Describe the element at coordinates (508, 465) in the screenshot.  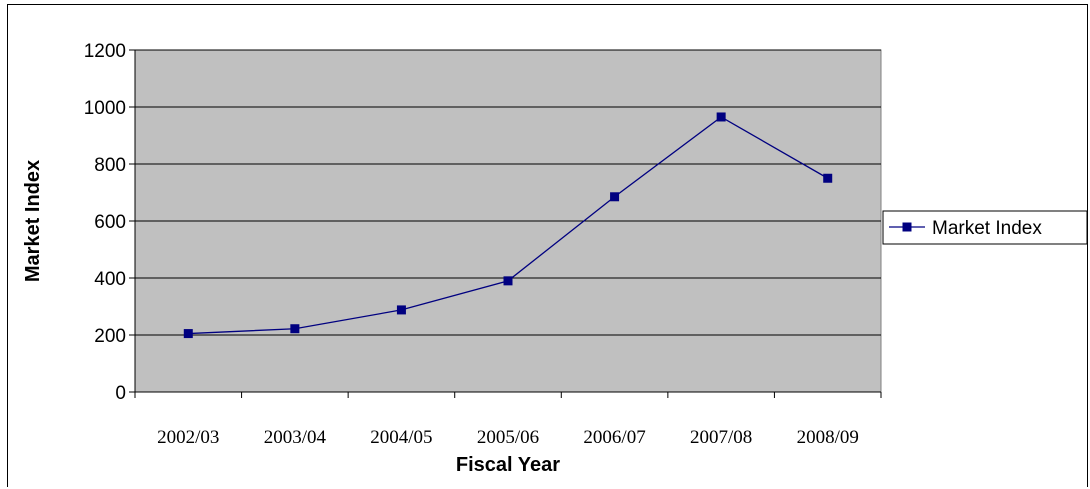
I see `x-axis-title: Fiscal Year` at that location.